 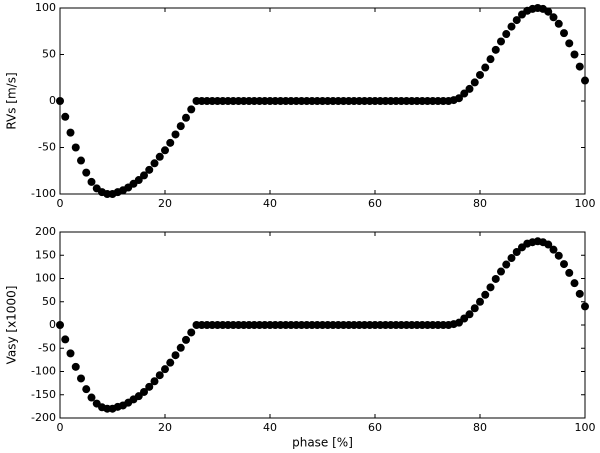 I want to click on y-tick-label: -200, so click(x=43, y=417).